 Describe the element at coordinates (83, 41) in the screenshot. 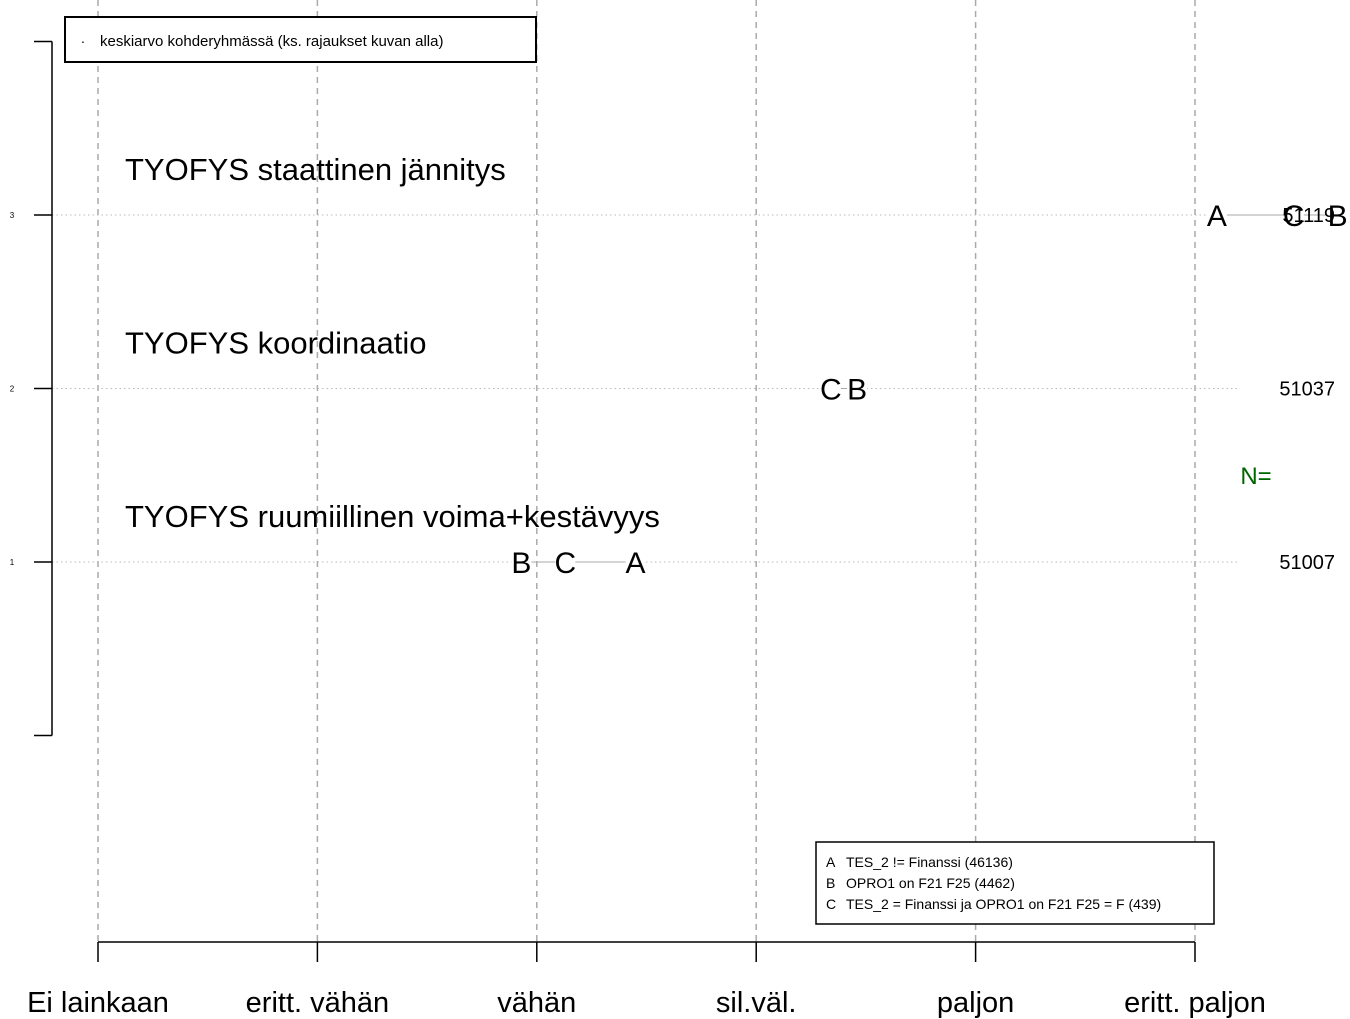

I see `top-legend-symbol: ·` at that location.